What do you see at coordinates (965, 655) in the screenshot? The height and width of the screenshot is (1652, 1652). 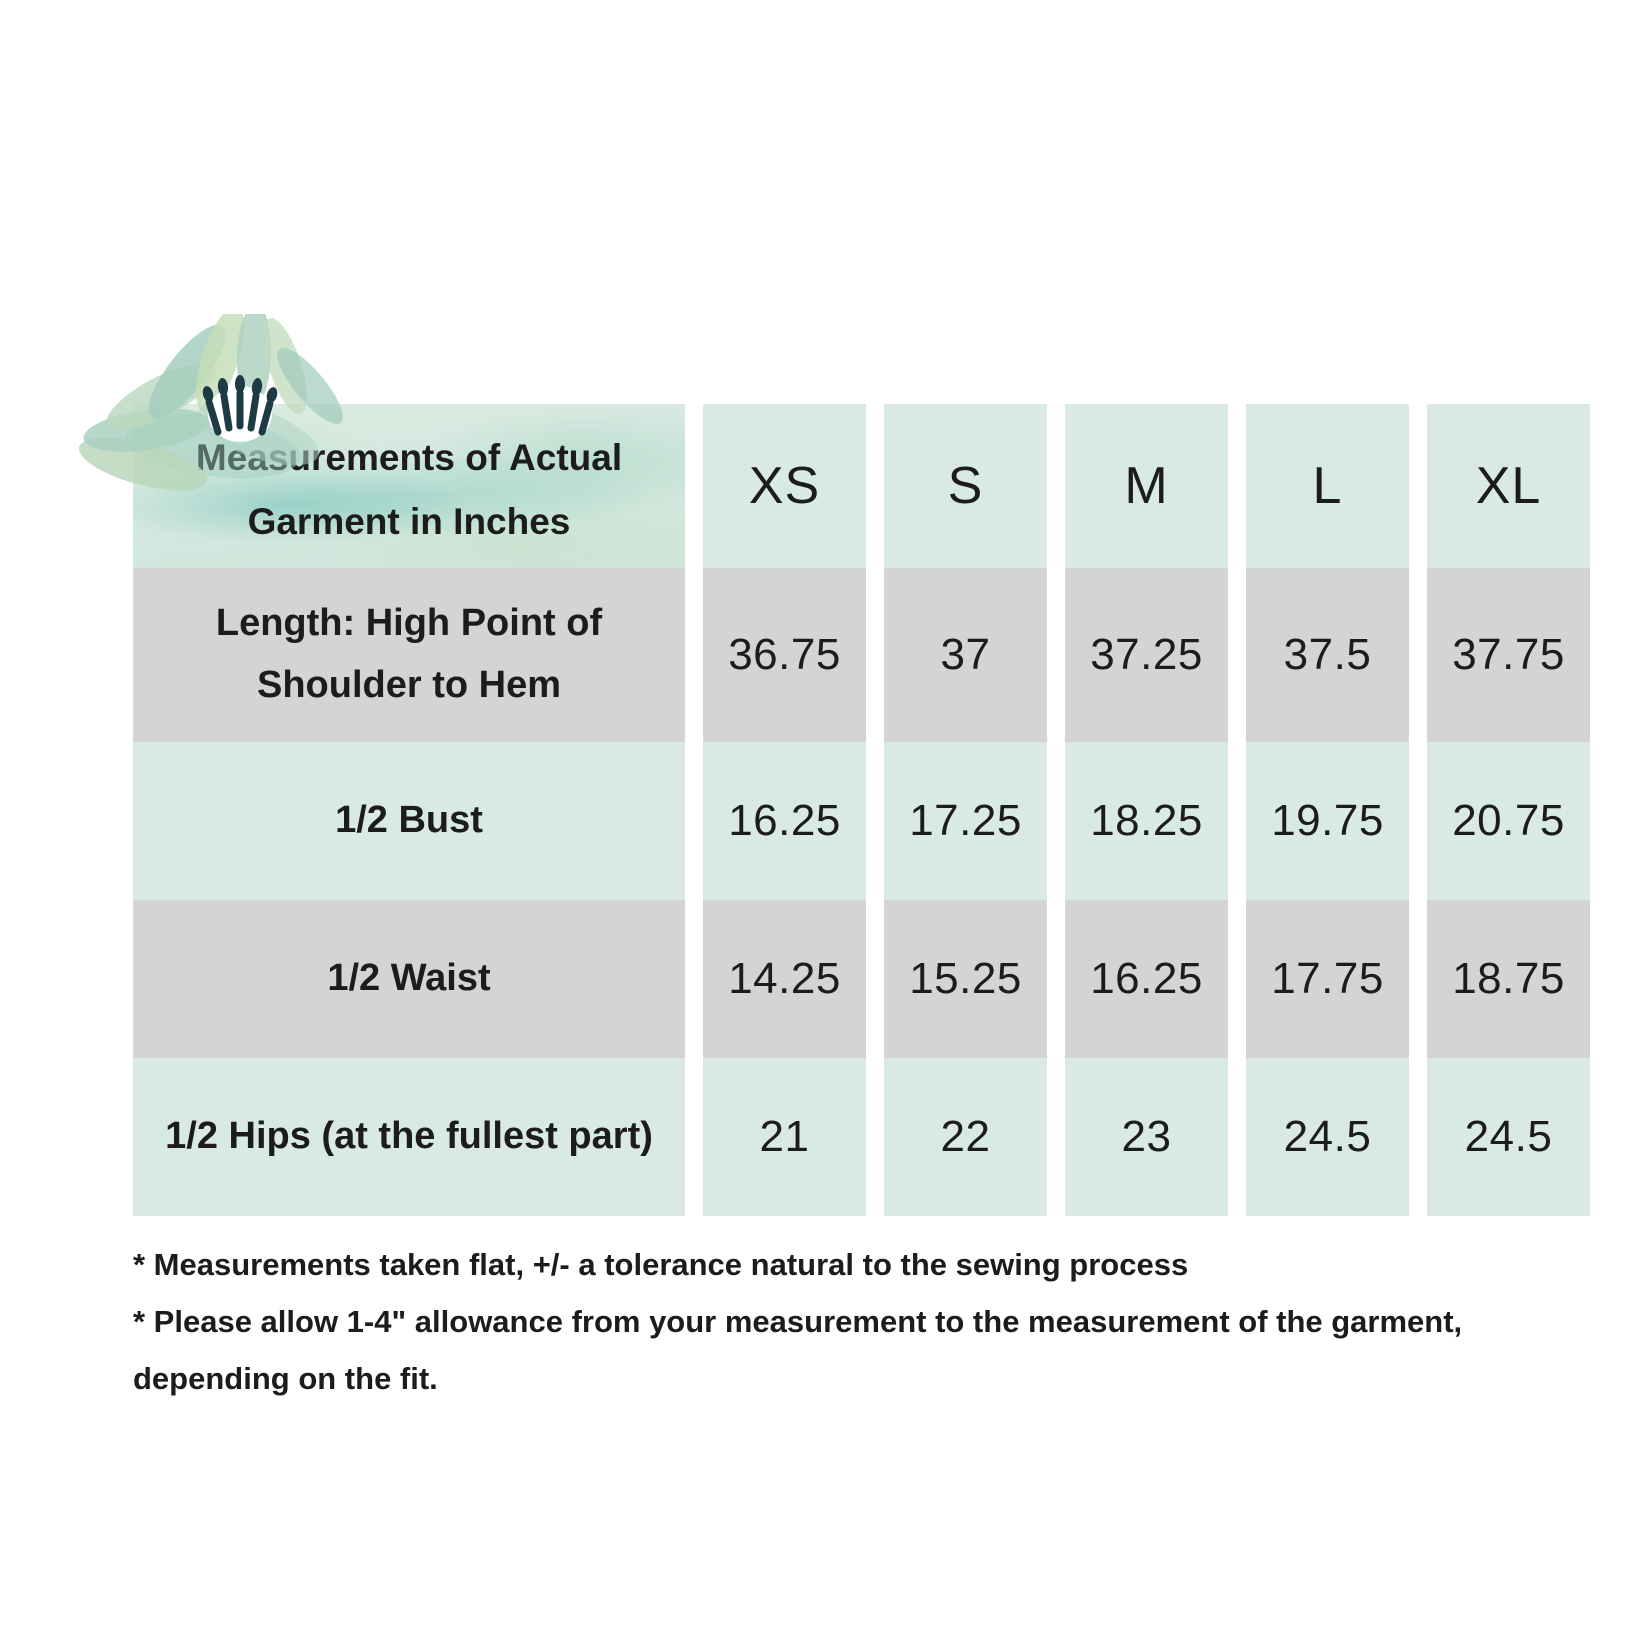 I see `measurement-value-cell: 37` at bounding box center [965, 655].